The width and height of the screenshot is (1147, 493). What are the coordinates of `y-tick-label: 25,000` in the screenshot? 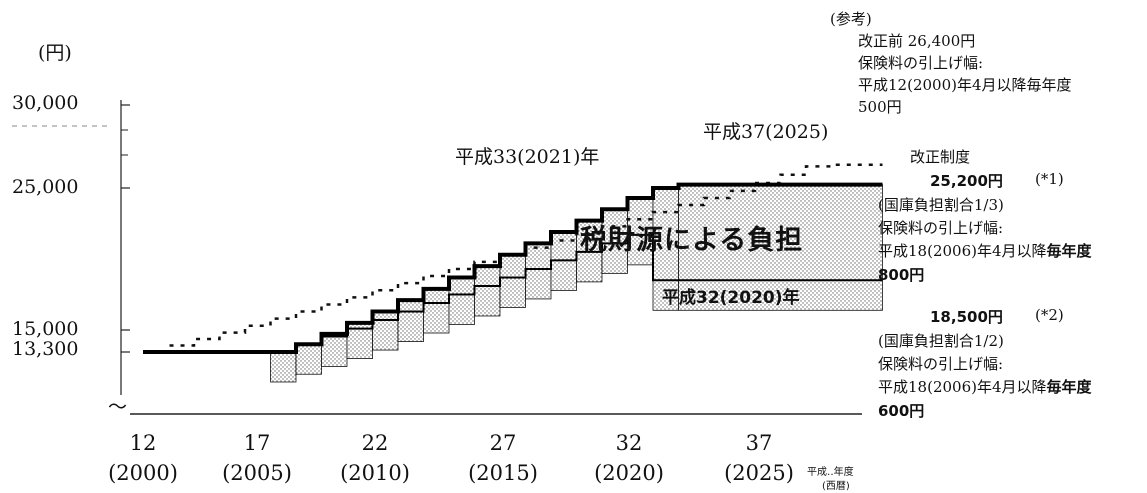 It's located at (45, 187).